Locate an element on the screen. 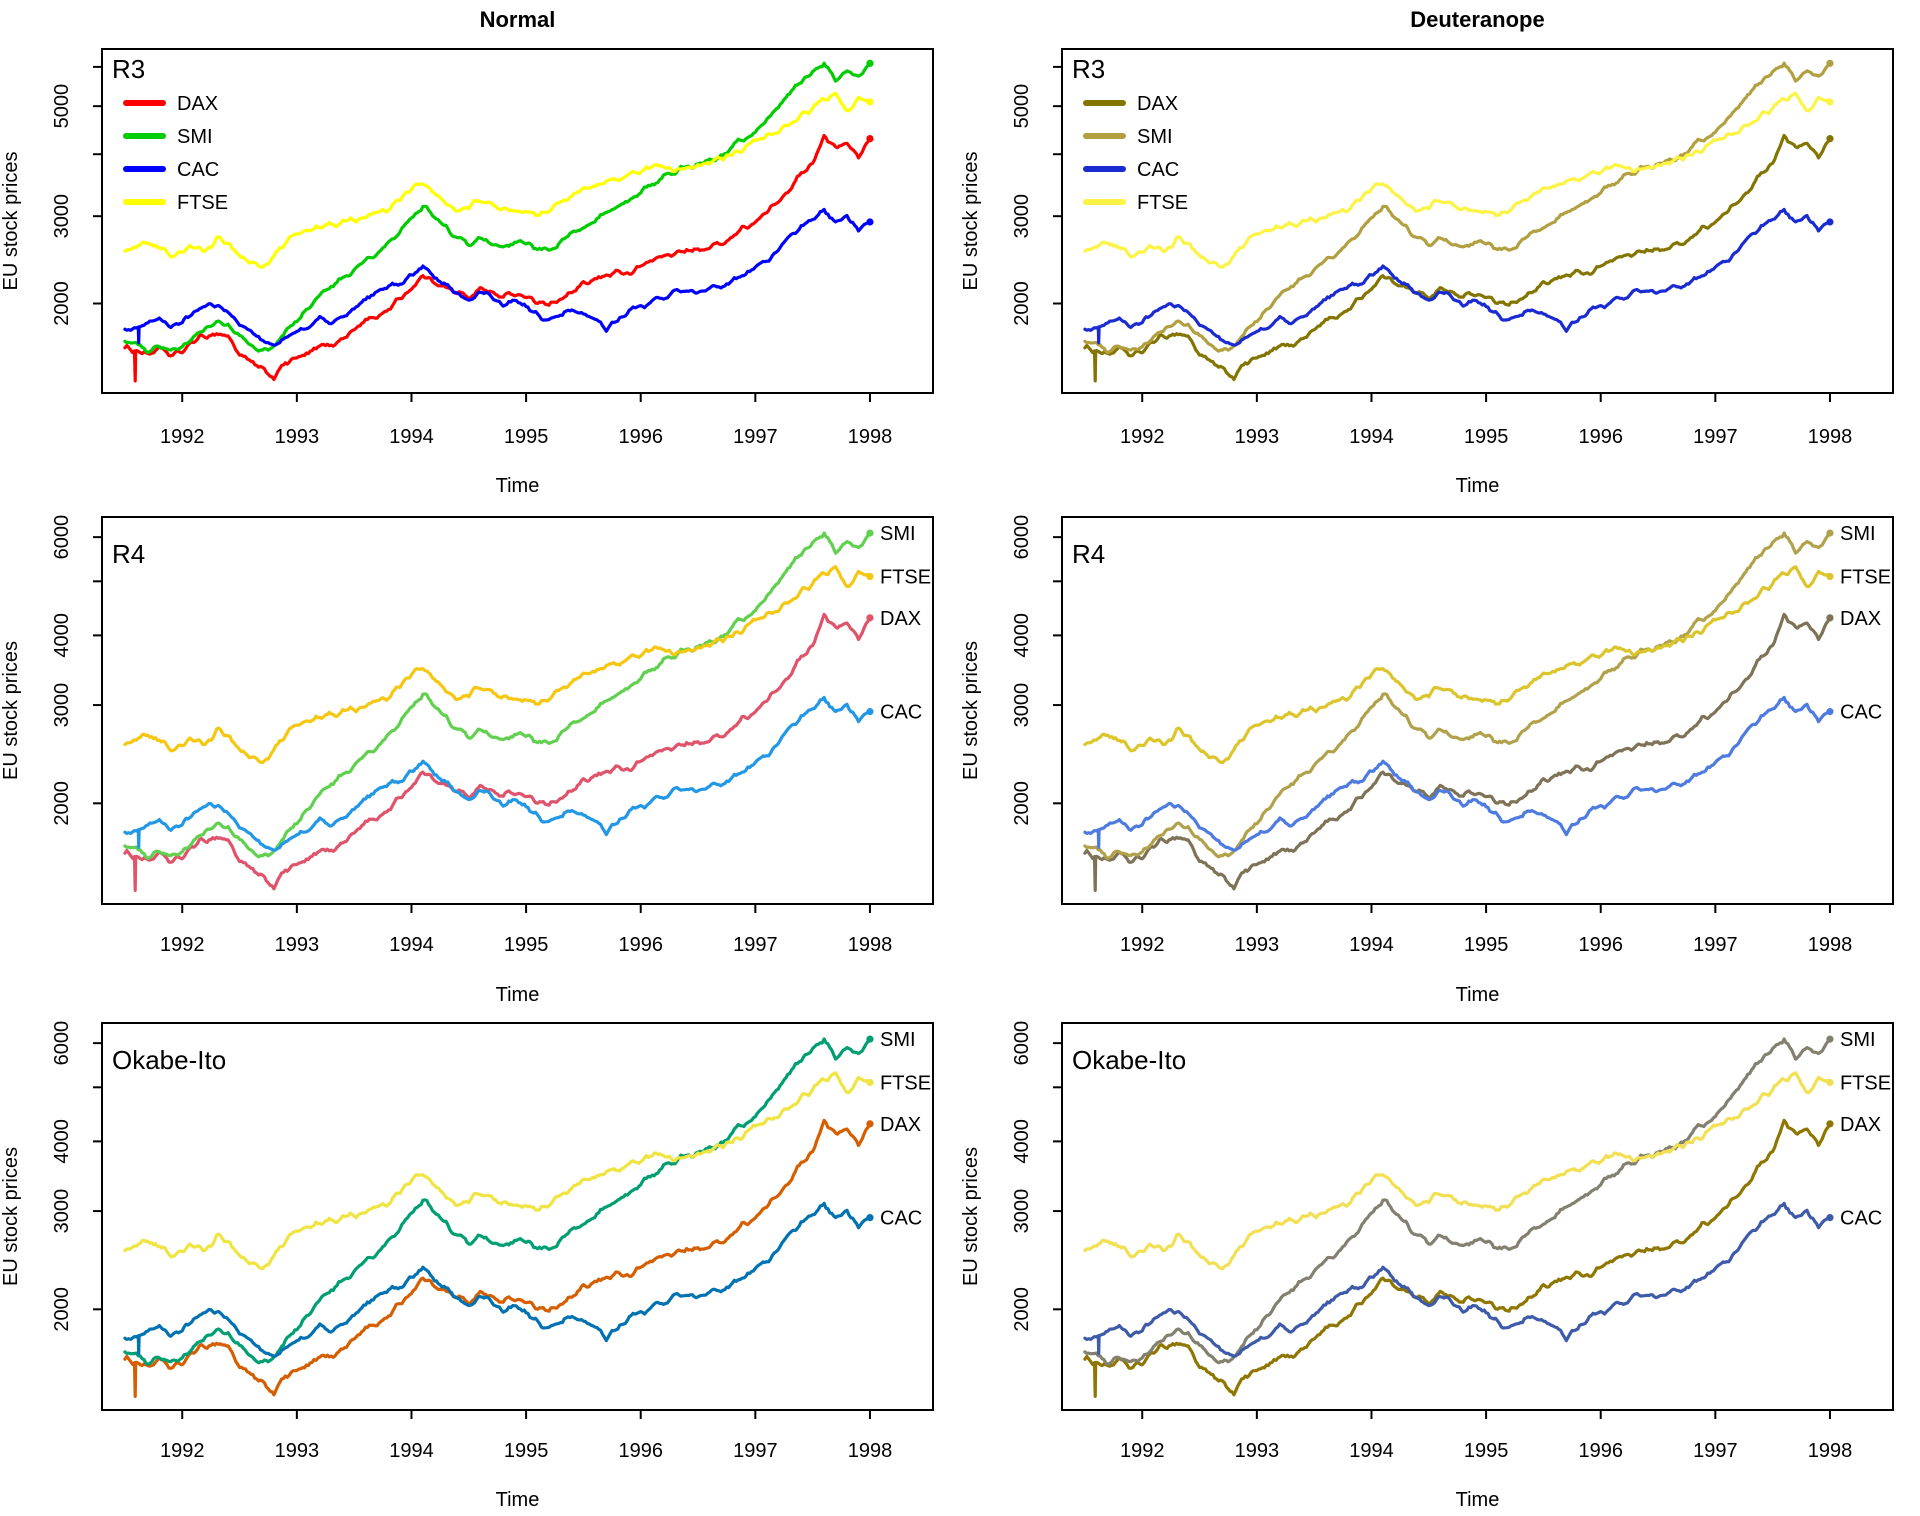 Image resolution: width=1920 pixels, height=1516 pixels. palette-badge: R3 is located at coordinates (128, 69).